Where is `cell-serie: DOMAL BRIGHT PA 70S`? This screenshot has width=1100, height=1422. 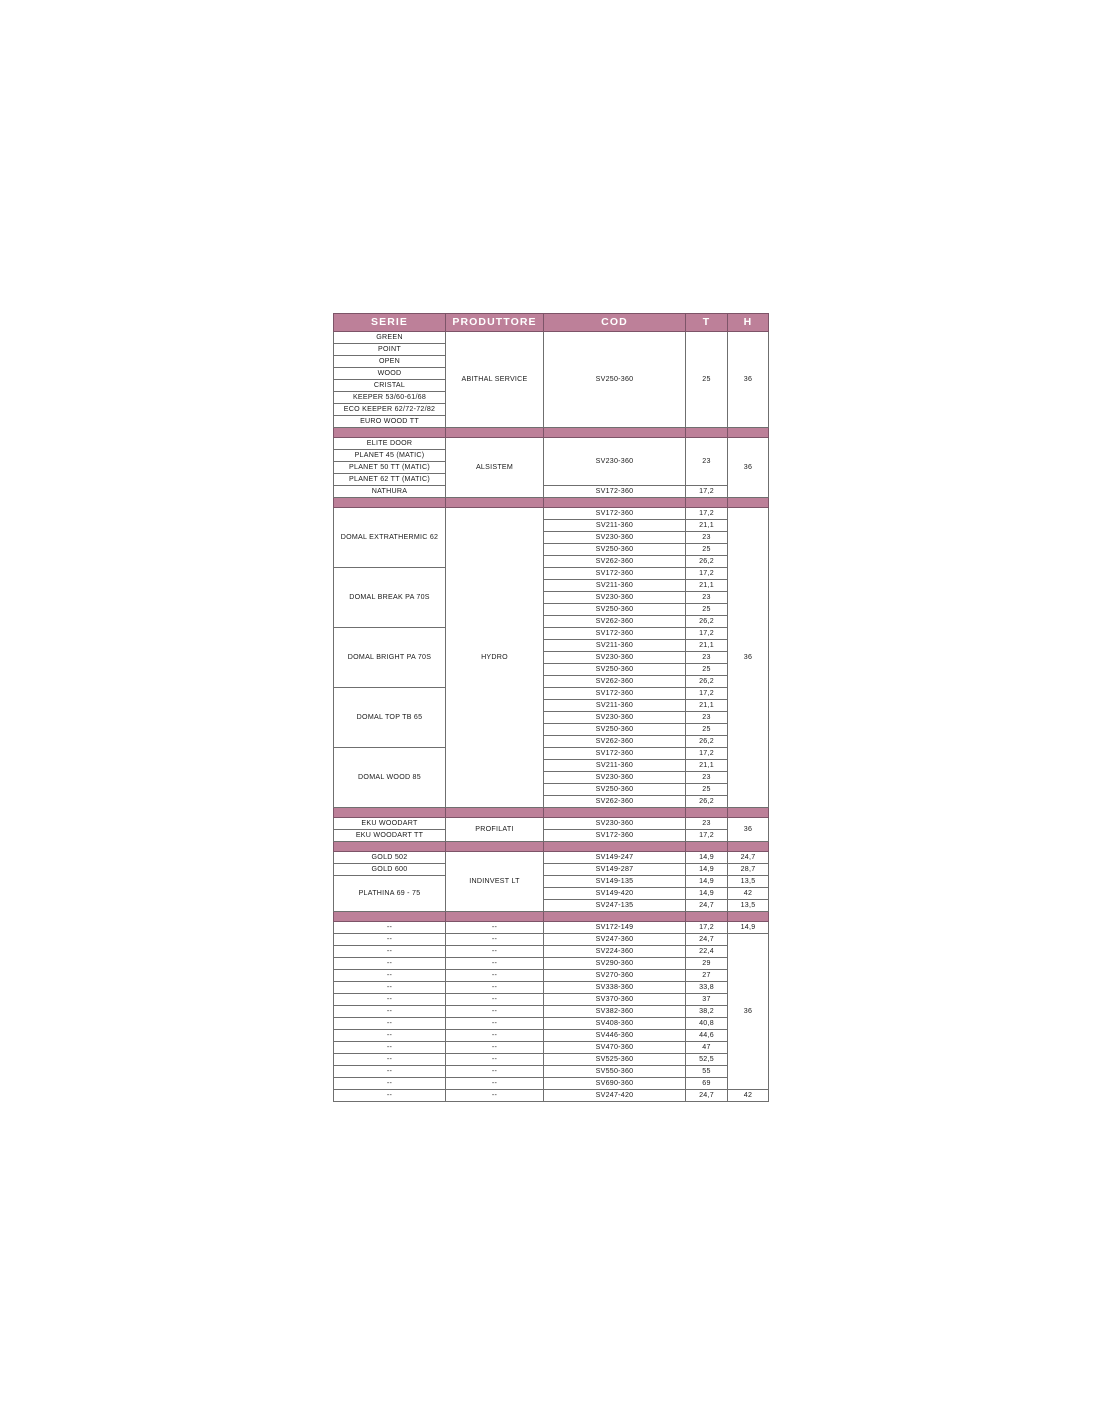 cell-serie: DOMAL BRIGHT PA 70S is located at coordinates (389, 657).